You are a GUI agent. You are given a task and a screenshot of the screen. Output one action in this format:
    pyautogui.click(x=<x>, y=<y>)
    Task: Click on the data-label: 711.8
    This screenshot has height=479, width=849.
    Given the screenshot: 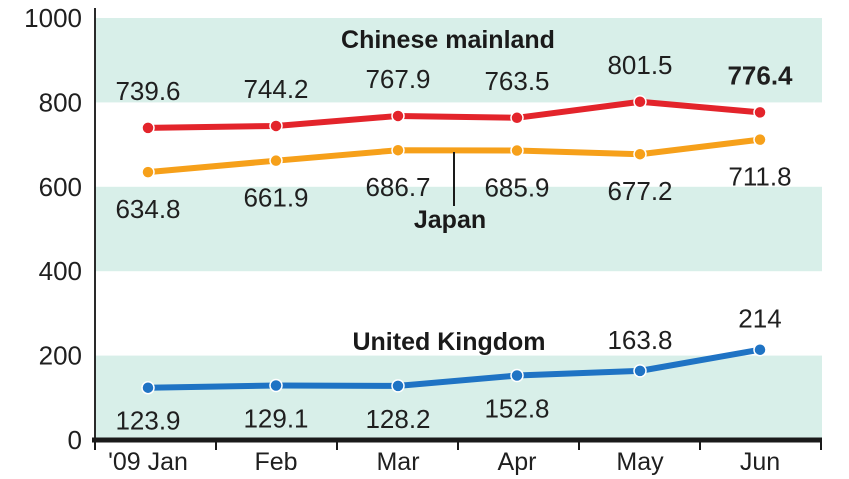 What is the action you would take?
    pyautogui.click(x=759, y=177)
    